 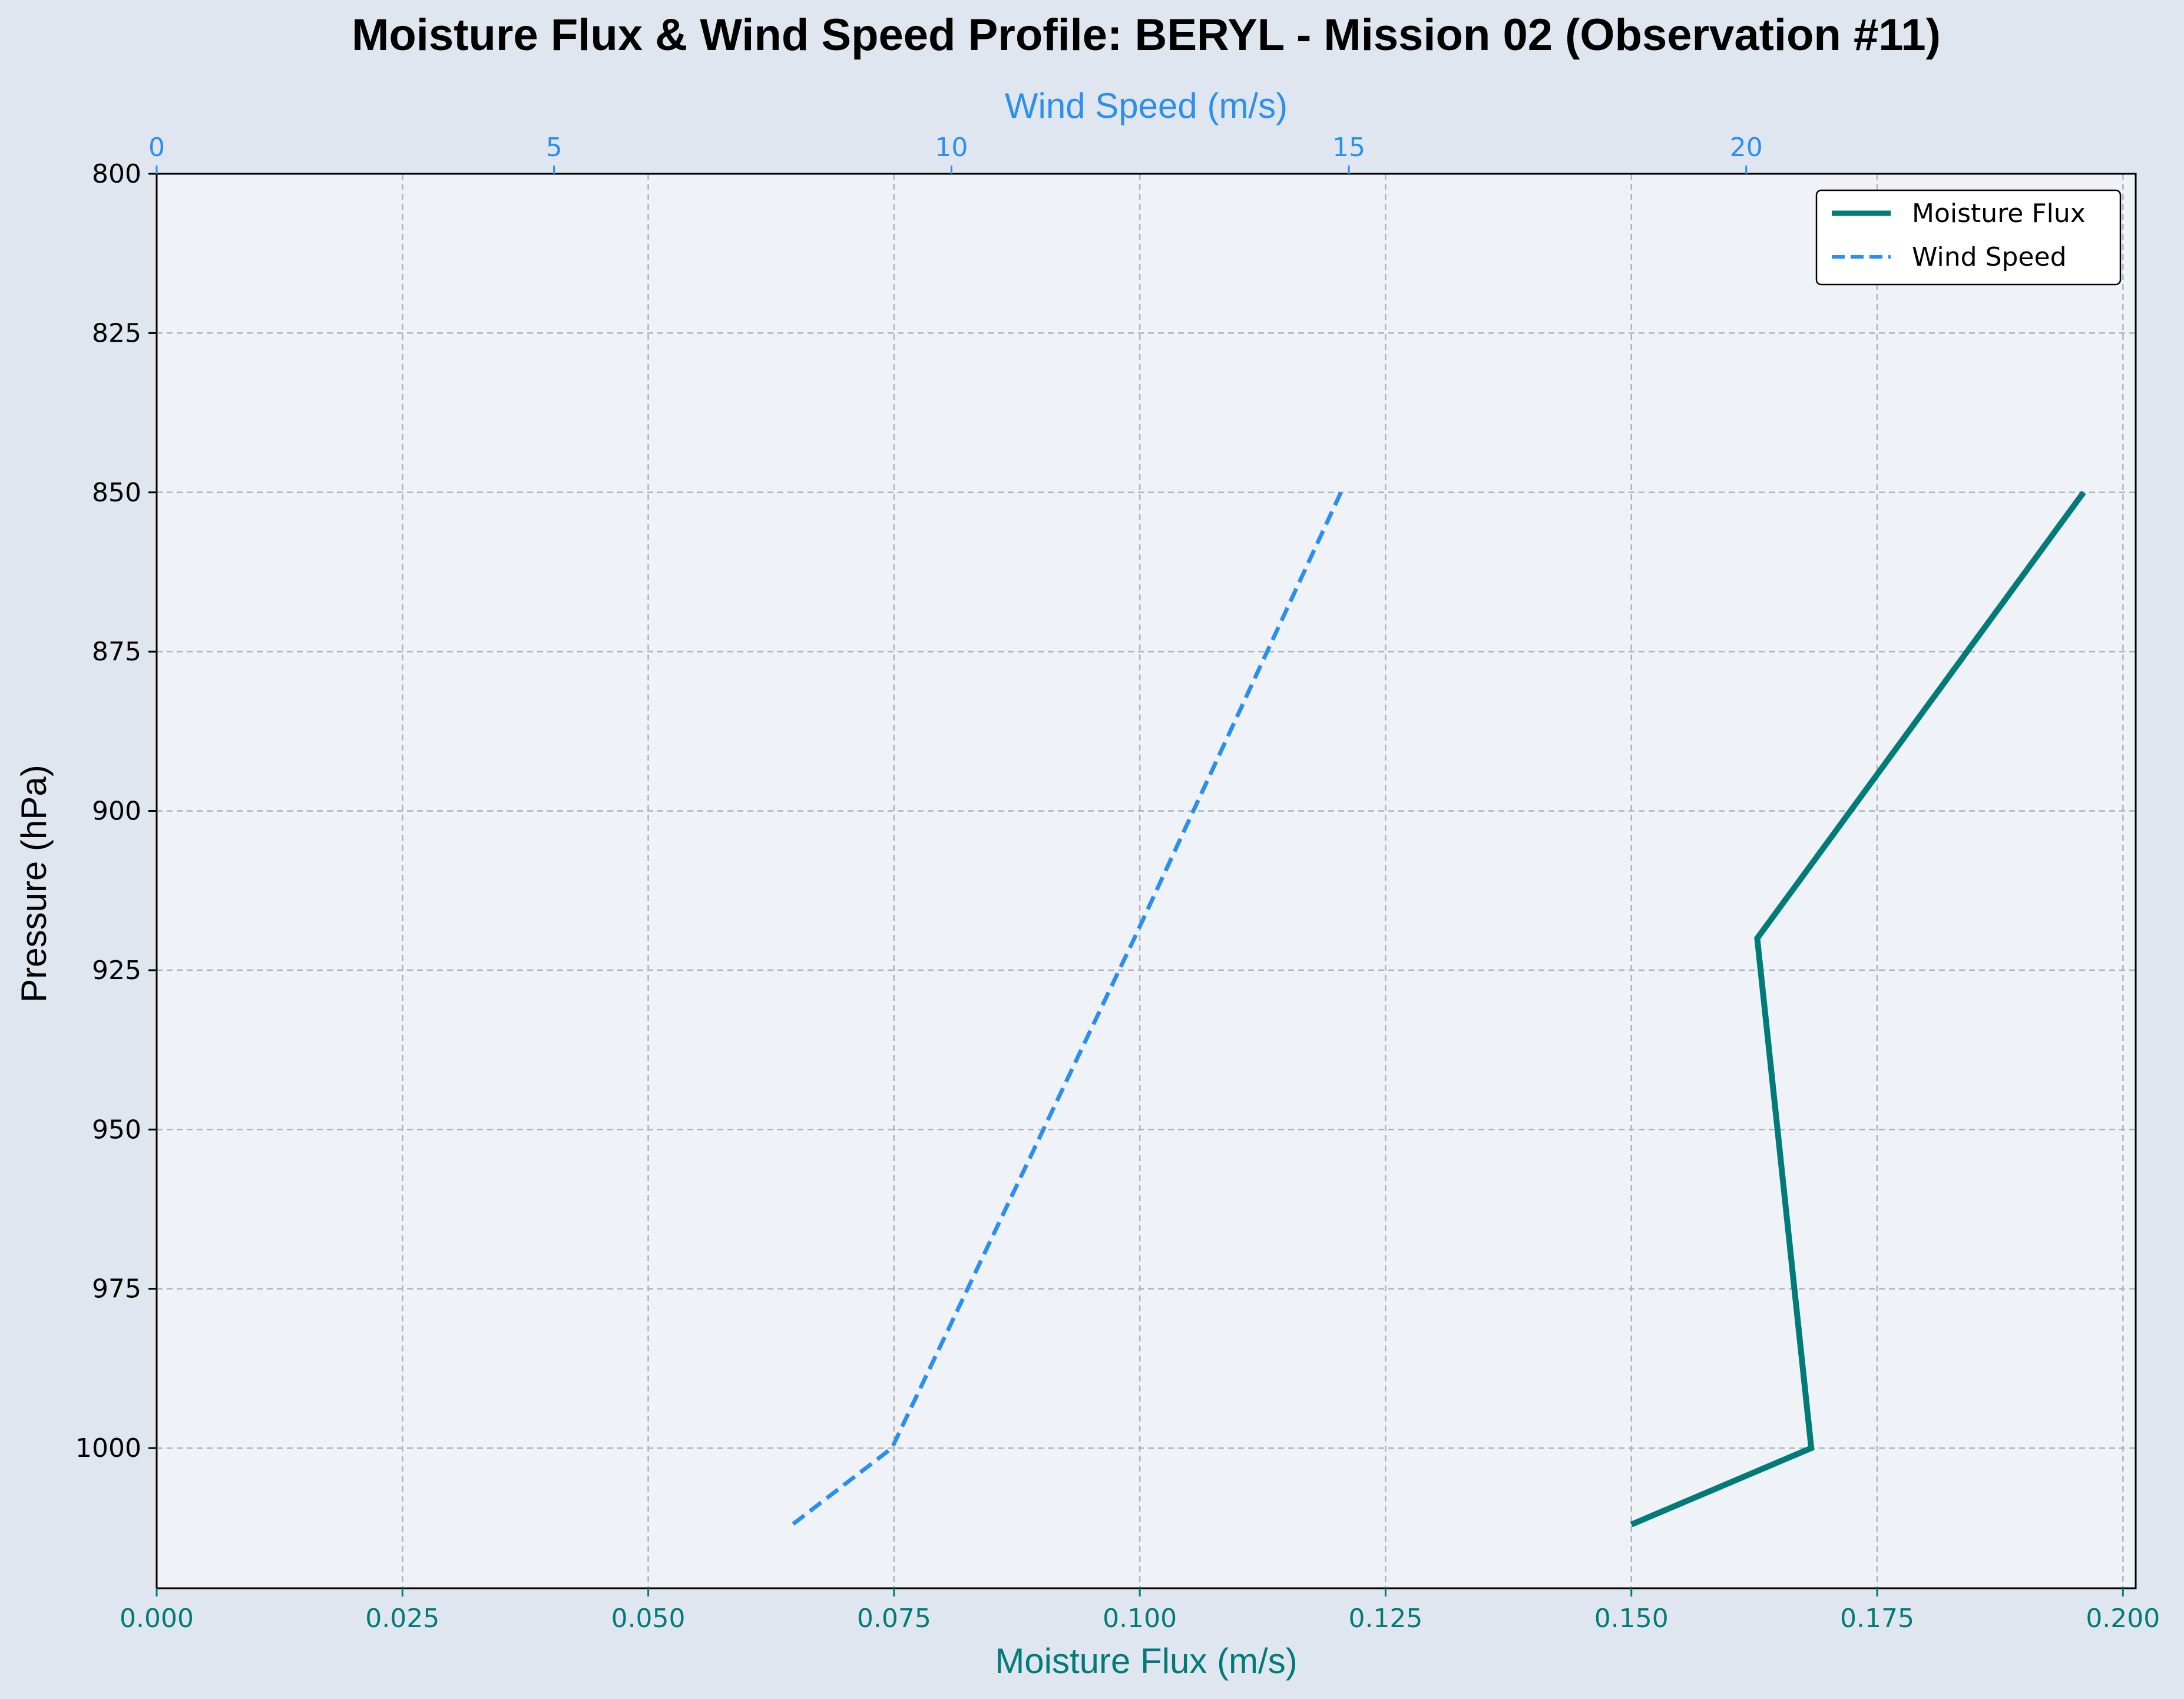 What do you see at coordinates (1385, 1619) in the screenshot?
I see `x-bottom-tick-label: 0.125` at bounding box center [1385, 1619].